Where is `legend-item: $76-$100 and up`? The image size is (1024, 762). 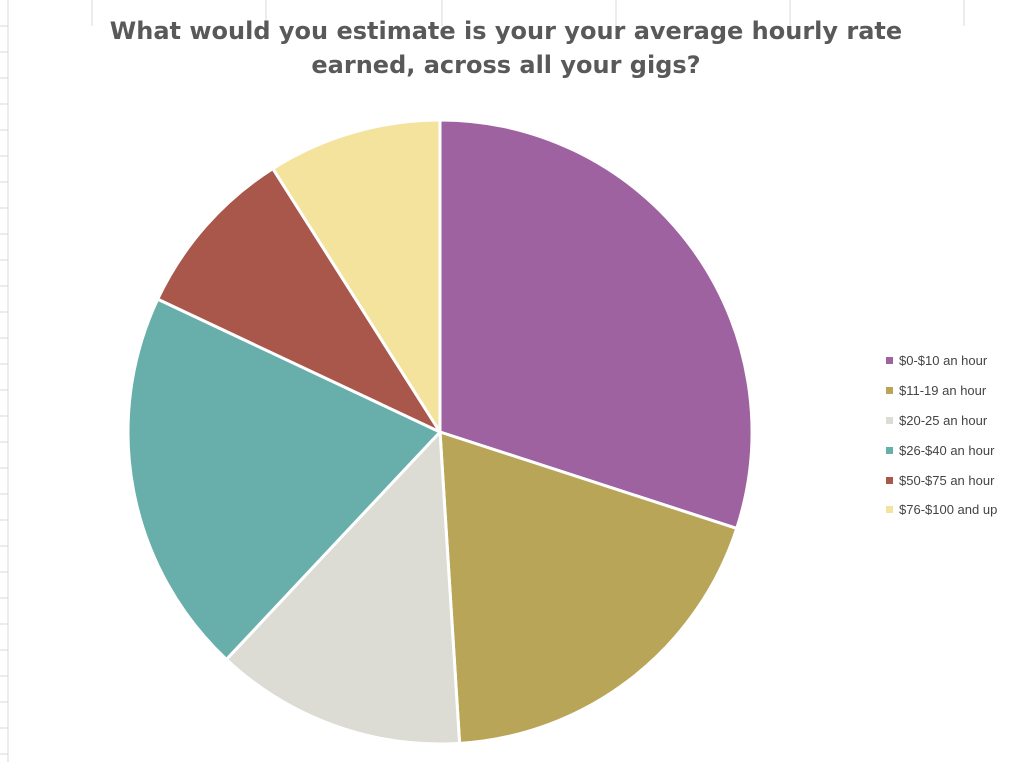 legend-item: $76-$100 and up is located at coordinates (941, 510).